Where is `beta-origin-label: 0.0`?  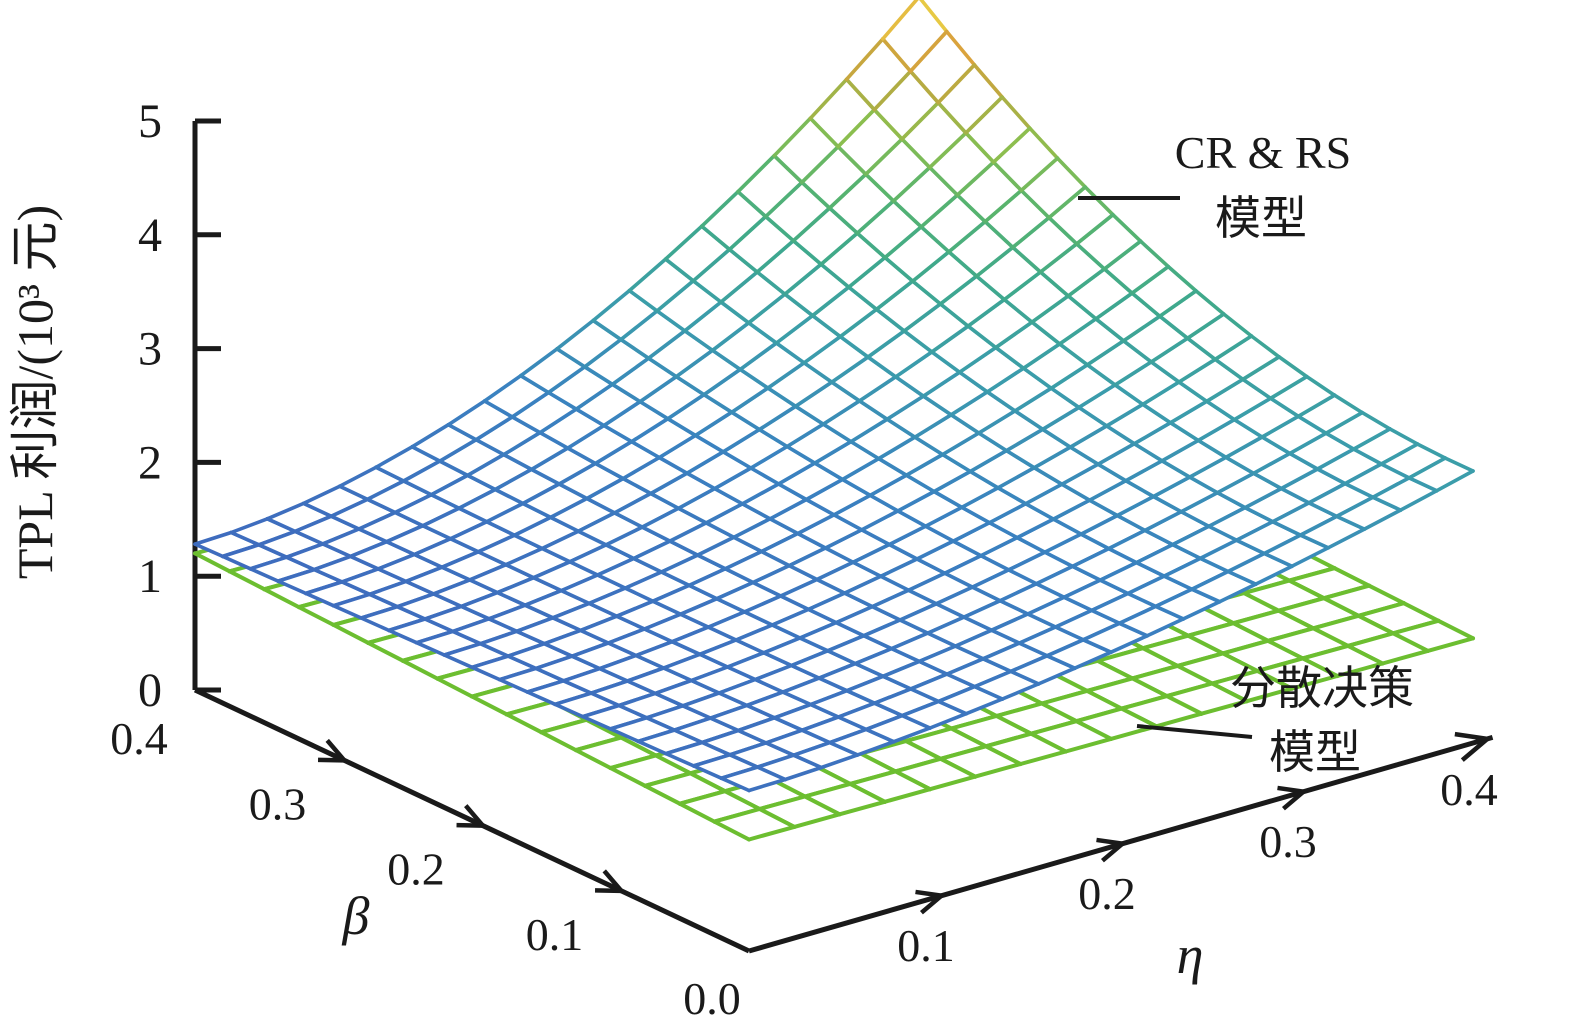
beta-origin-label: 0.0 is located at coordinates (712, 998).